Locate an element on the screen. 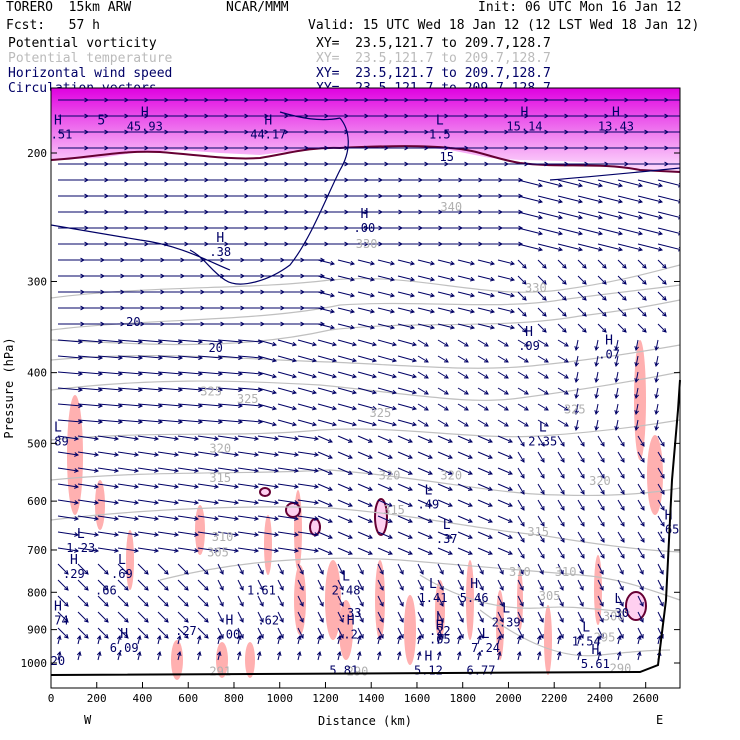  extremum-value: .74 is located at coordinates (58, 620).